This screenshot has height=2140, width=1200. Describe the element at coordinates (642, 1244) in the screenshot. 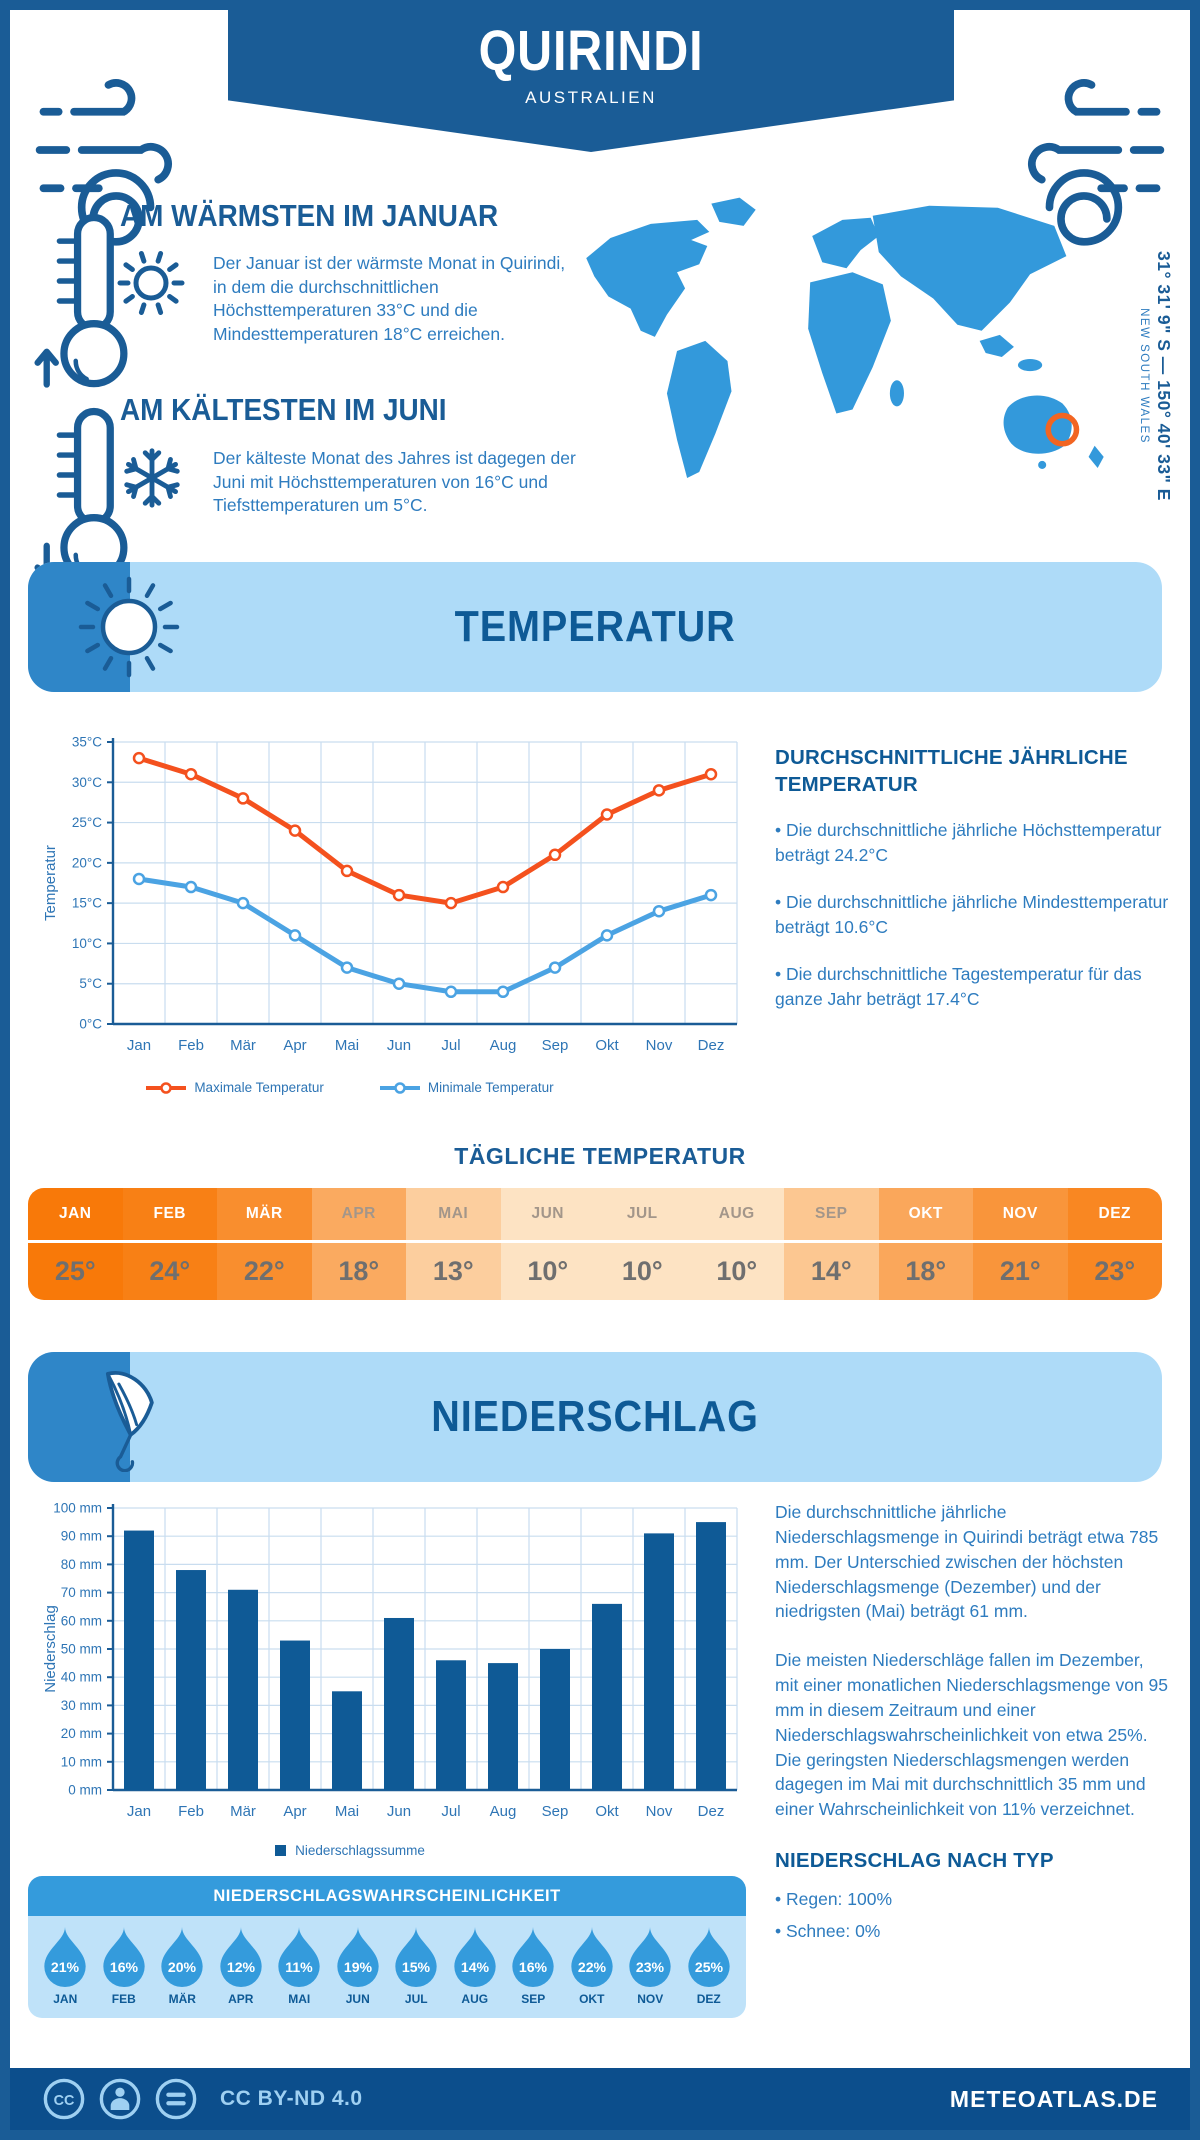

I see `daily-temperature-cell: JUL 10°` at that location.